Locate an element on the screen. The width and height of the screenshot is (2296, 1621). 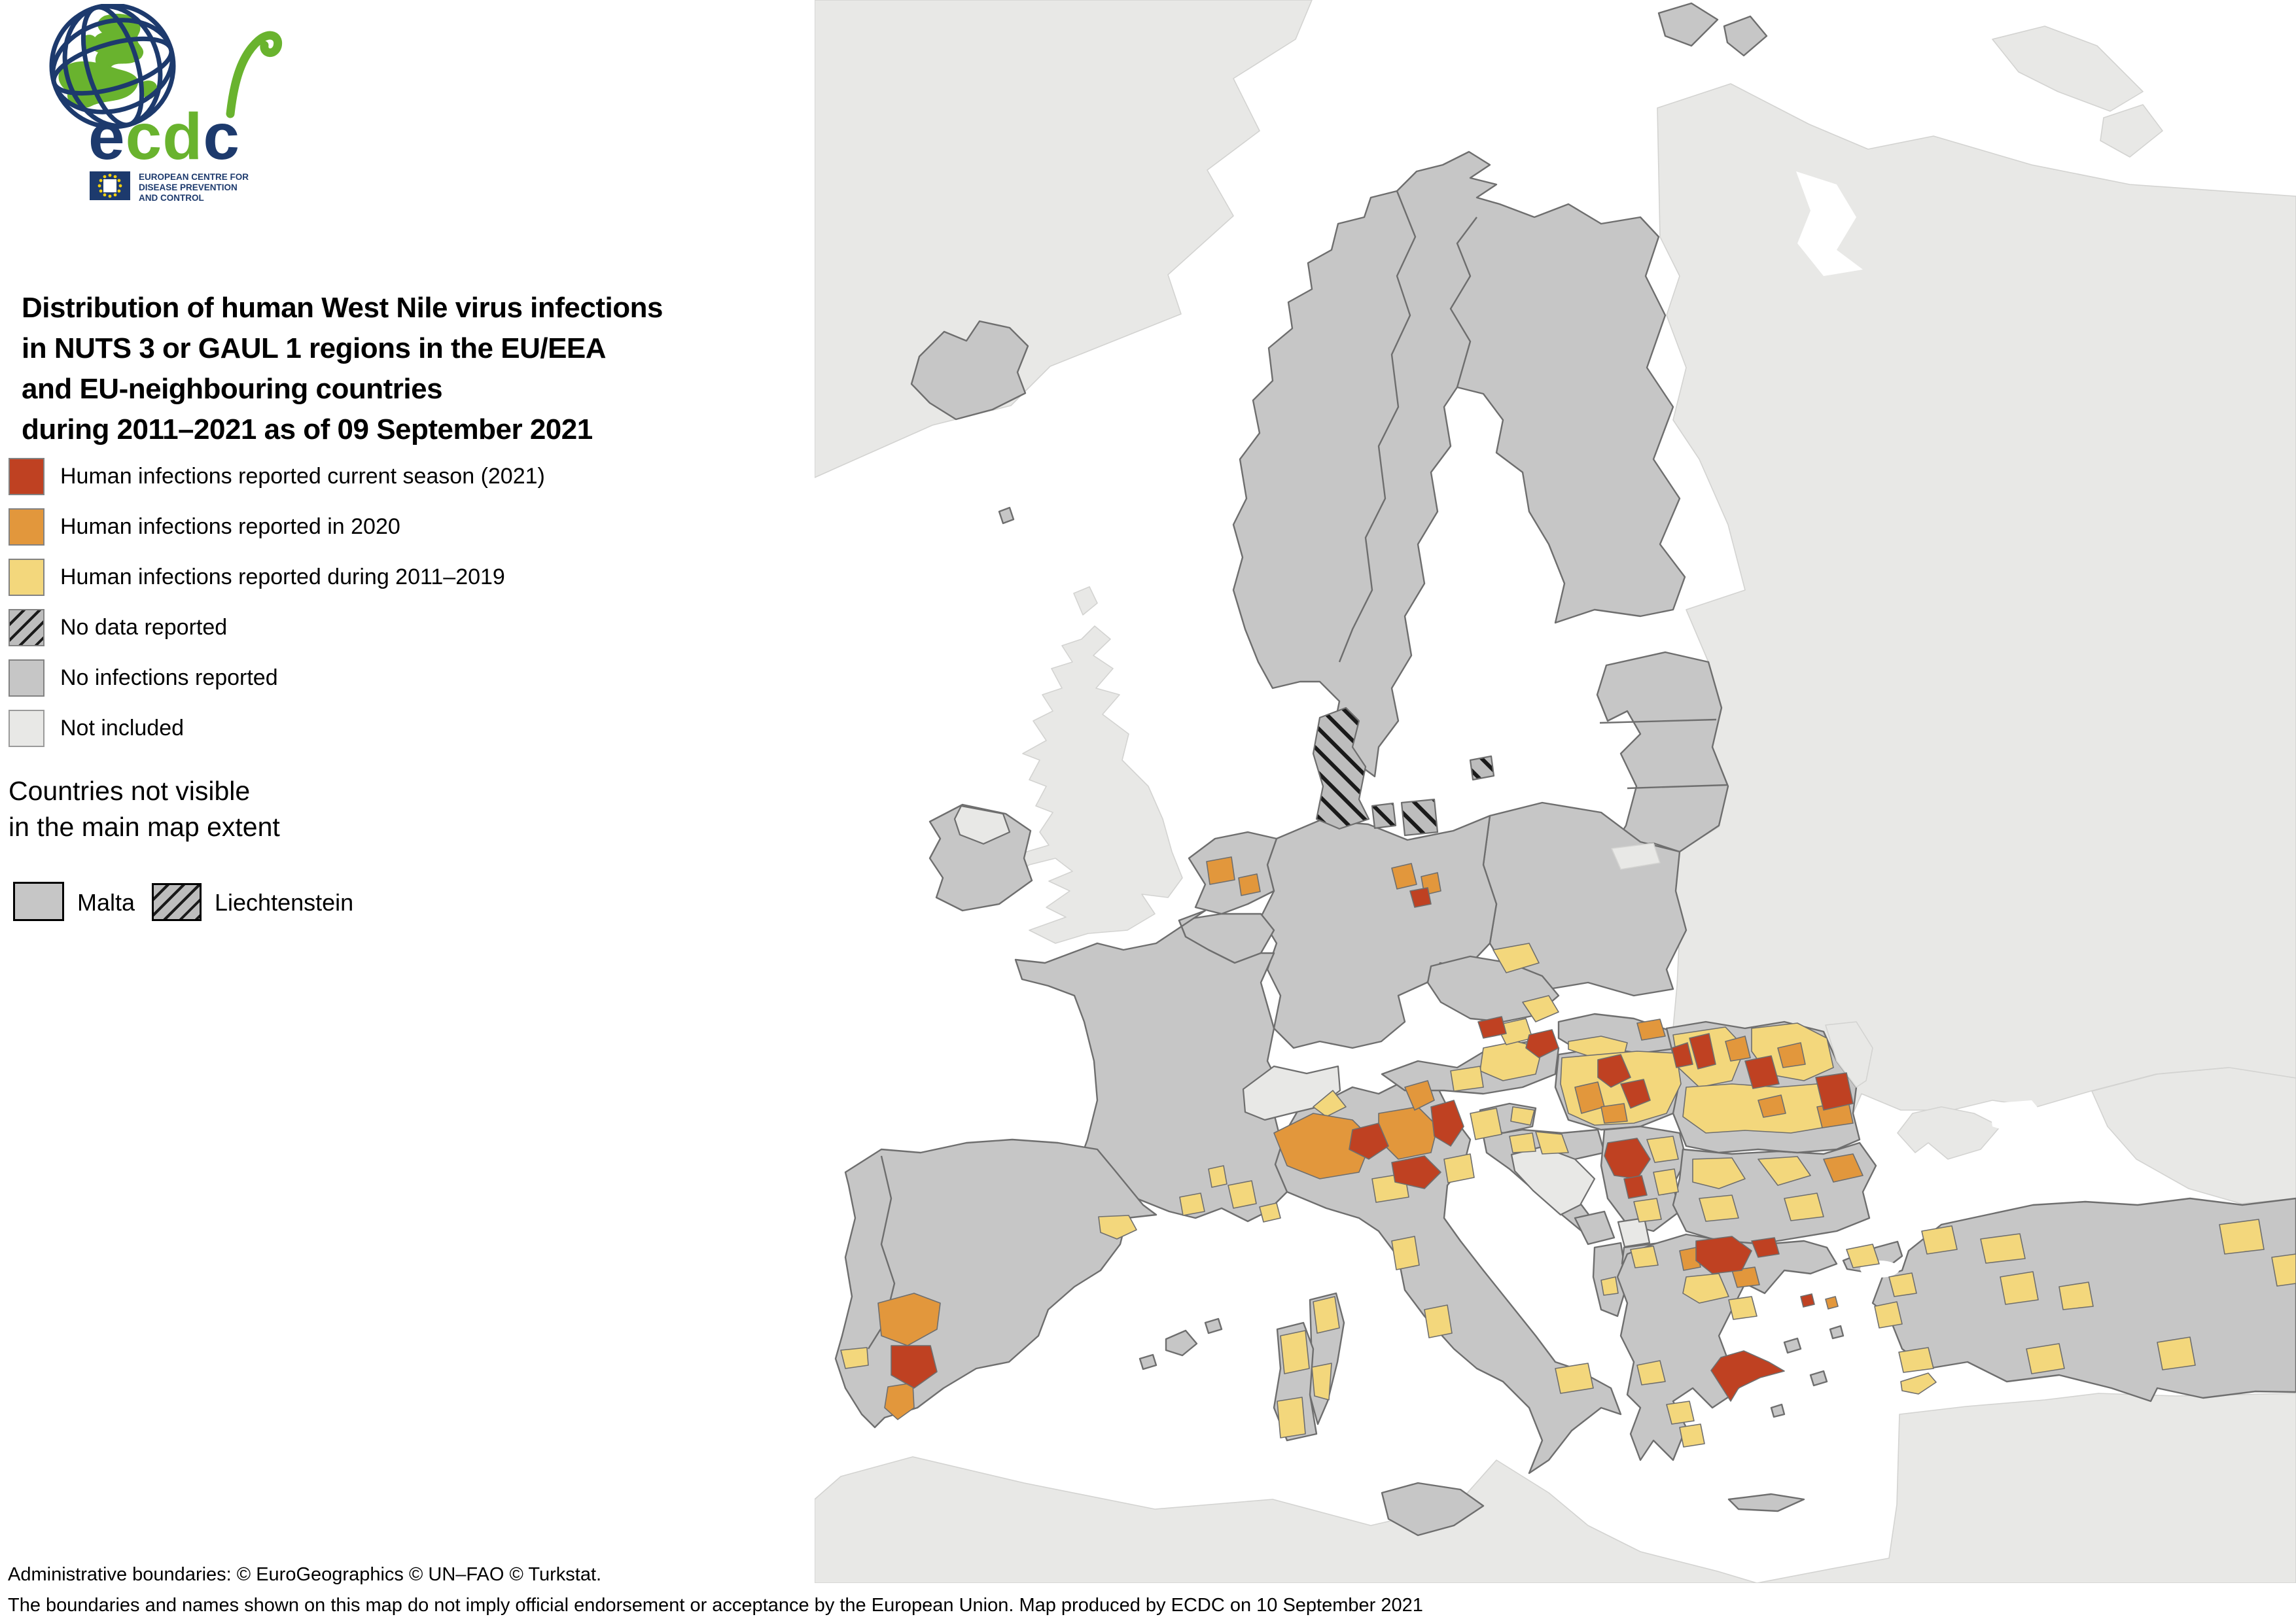
islands-svalbard is located at coordinates (1745, 36).